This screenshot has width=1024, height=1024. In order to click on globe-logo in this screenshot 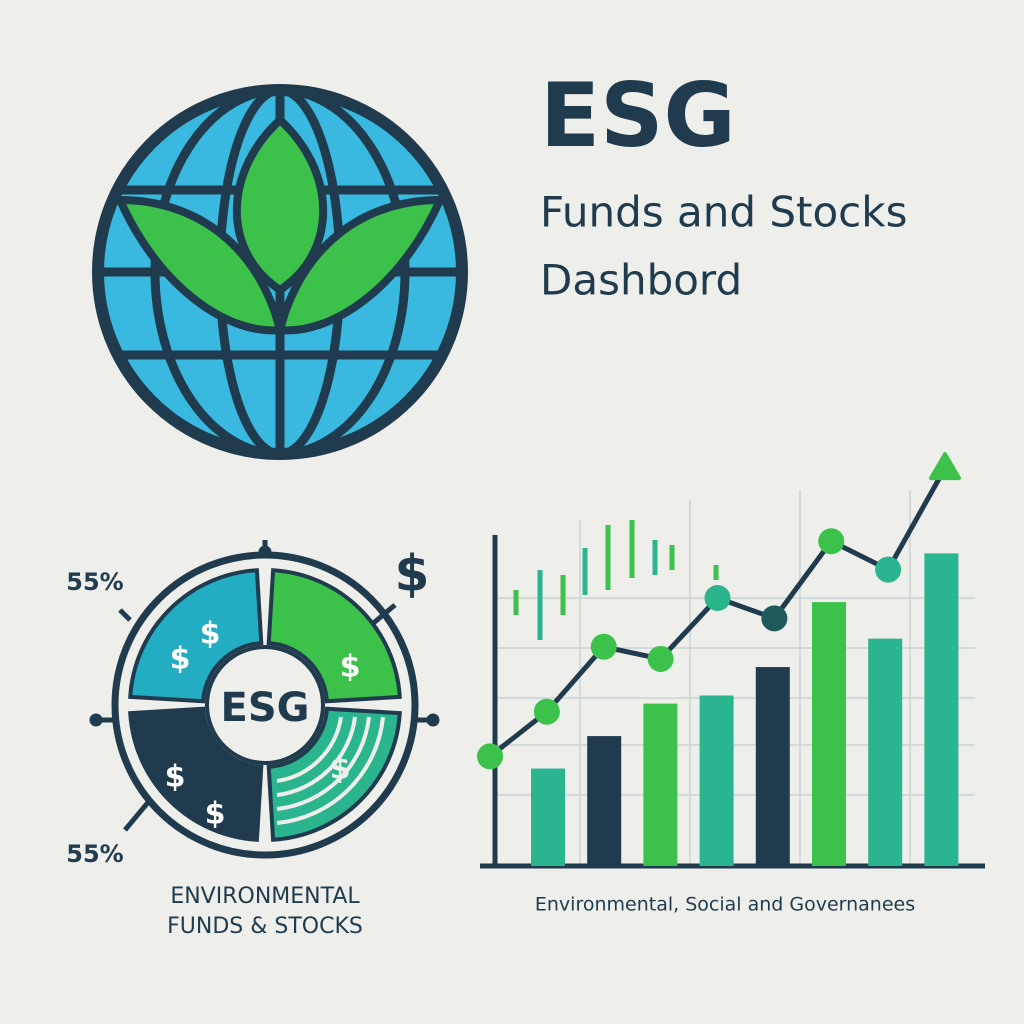, I will do `click(280, 272)`.